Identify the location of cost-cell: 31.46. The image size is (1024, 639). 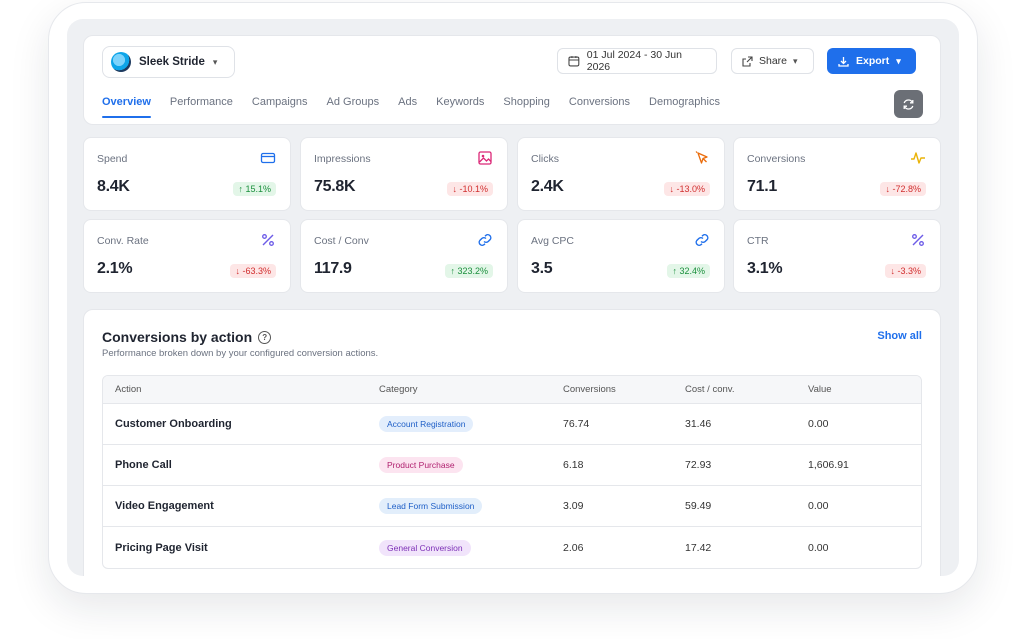
(698, 424).